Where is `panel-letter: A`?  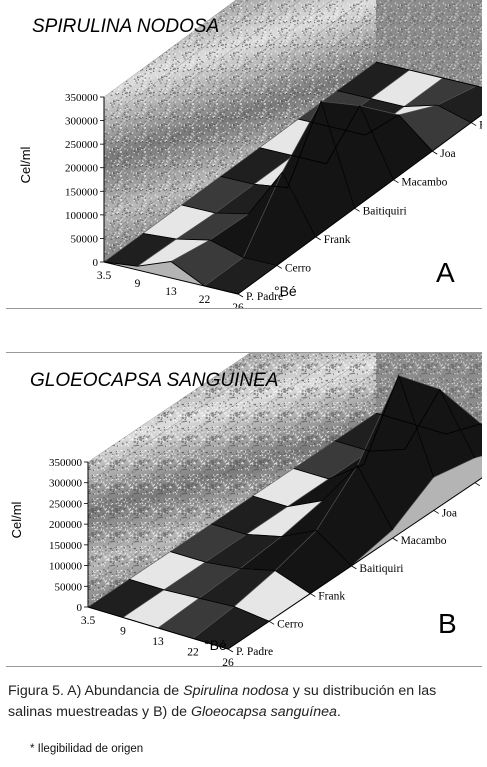 panel-letter: A is located at coordinates (445, 272).